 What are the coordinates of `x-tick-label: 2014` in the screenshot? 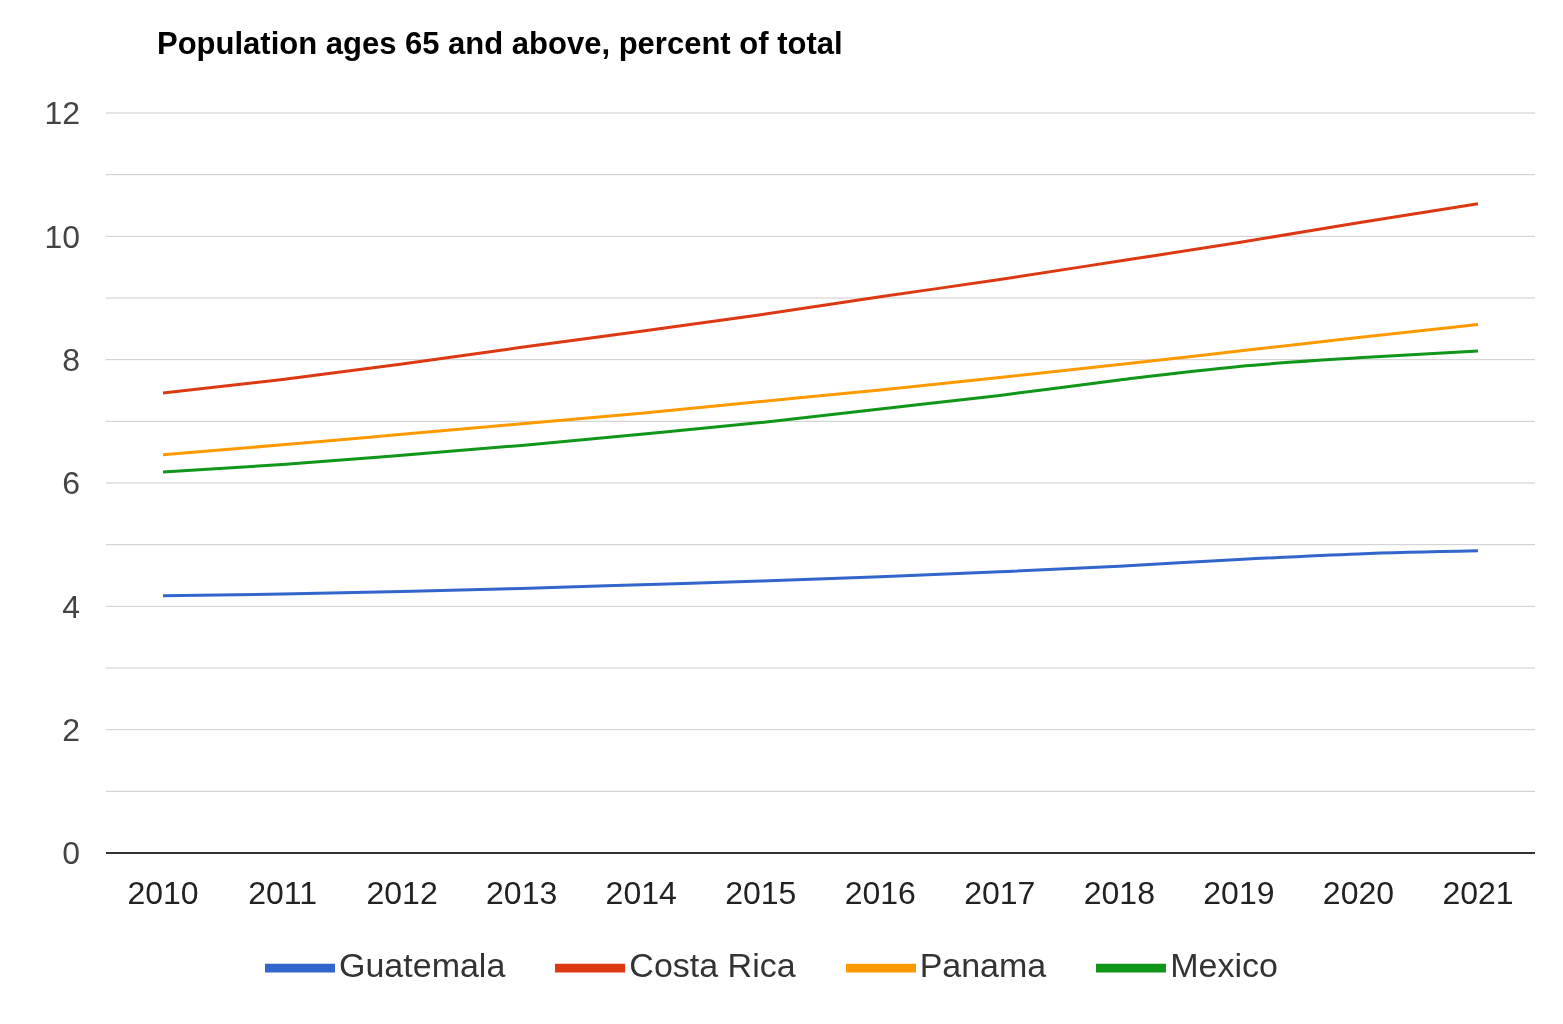 It's located at (641, 892).